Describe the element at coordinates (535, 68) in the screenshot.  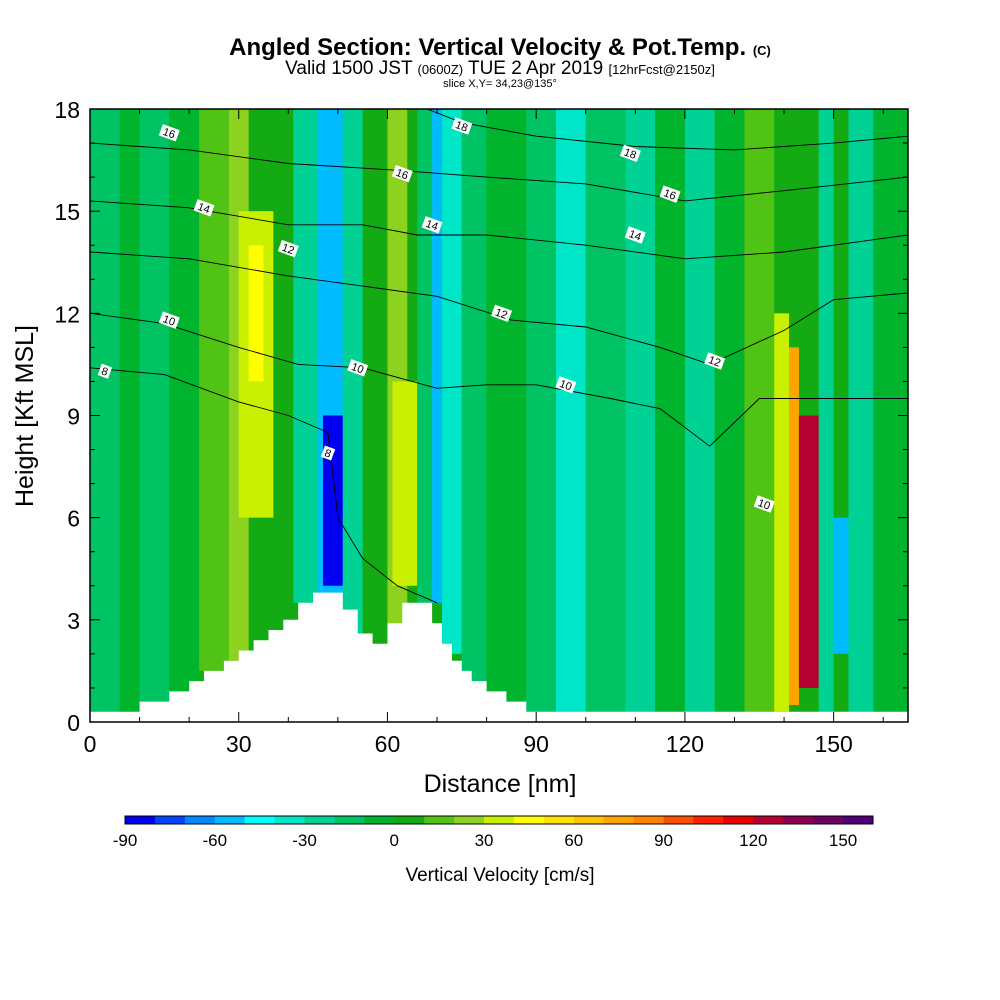
I see `valid-date: TUE 2 Apr 2019` at that location.